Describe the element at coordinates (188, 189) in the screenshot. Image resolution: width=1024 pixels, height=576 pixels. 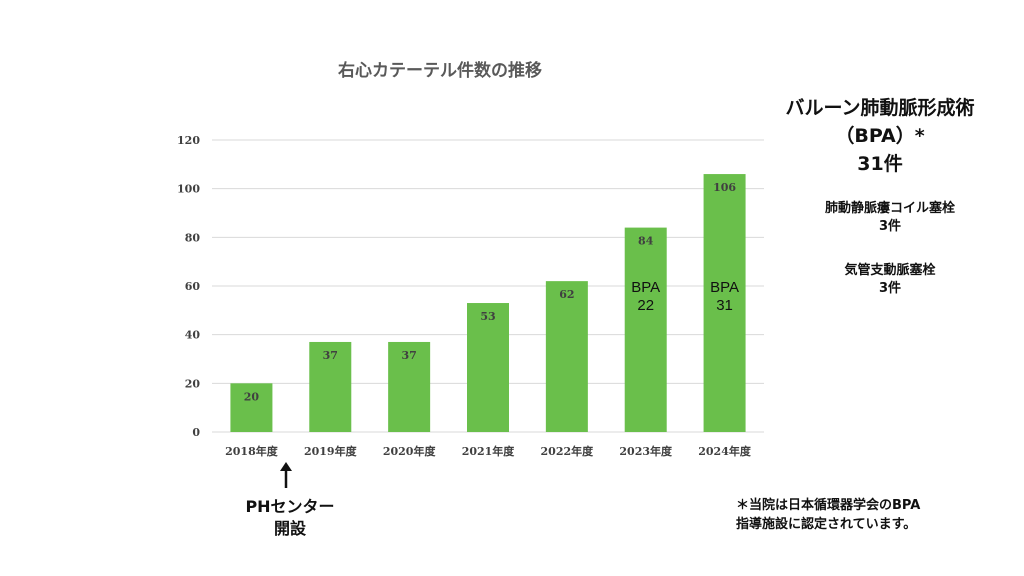
I see `y-tick-label: 100` at that location.